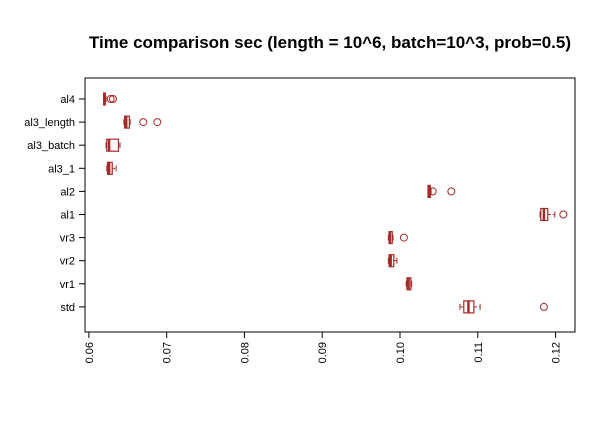  Describe the element at coordinates (503, 307) in the screenshot. I see `box-std` at that location.